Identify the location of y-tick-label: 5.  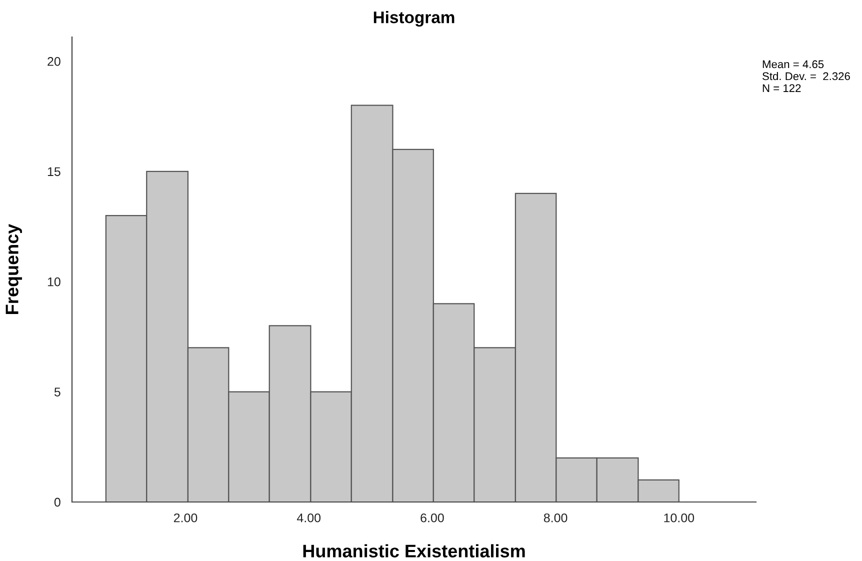
(57, 392).